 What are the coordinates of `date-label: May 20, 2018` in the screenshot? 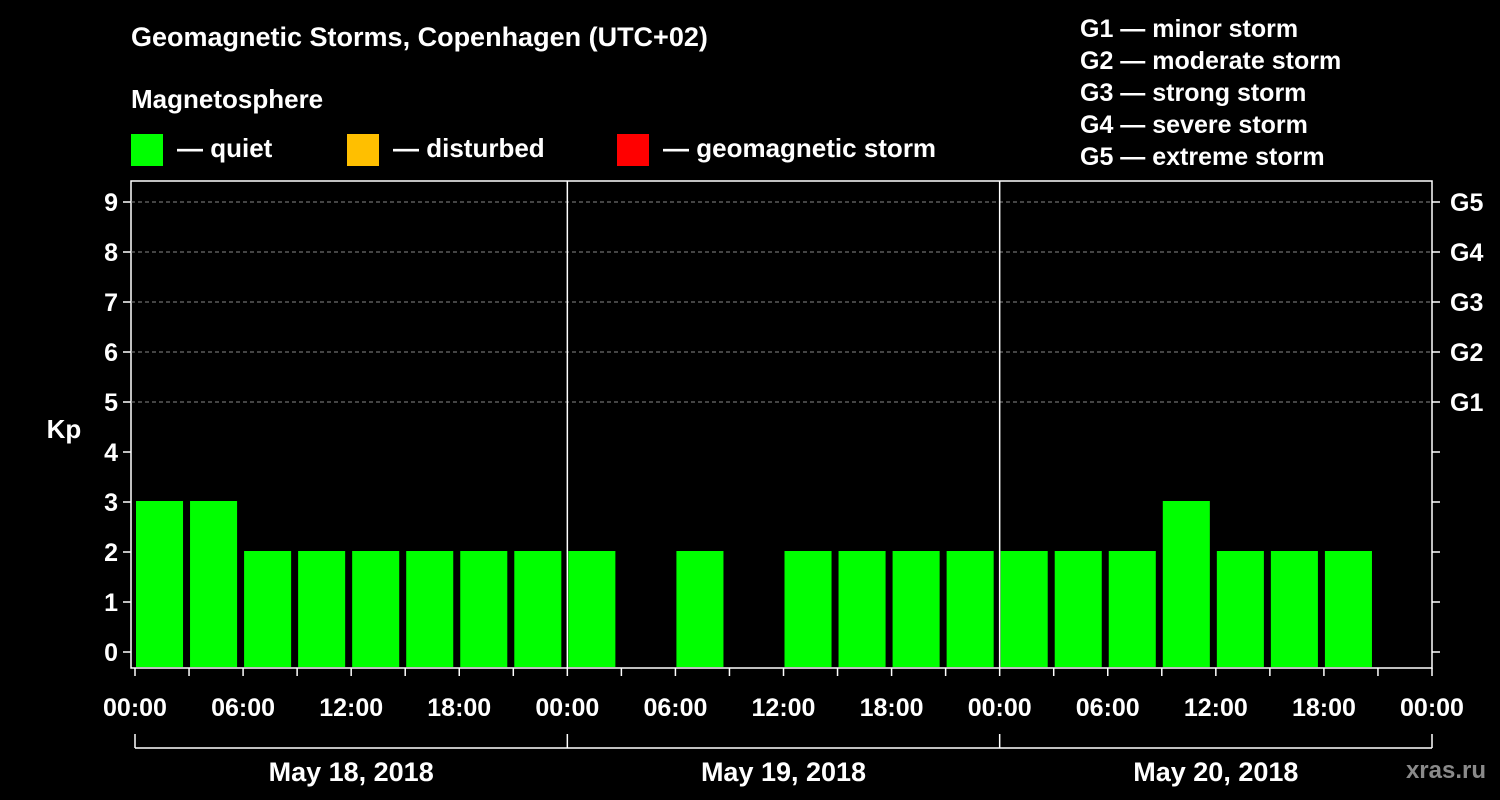 It's located at (1215, 772).